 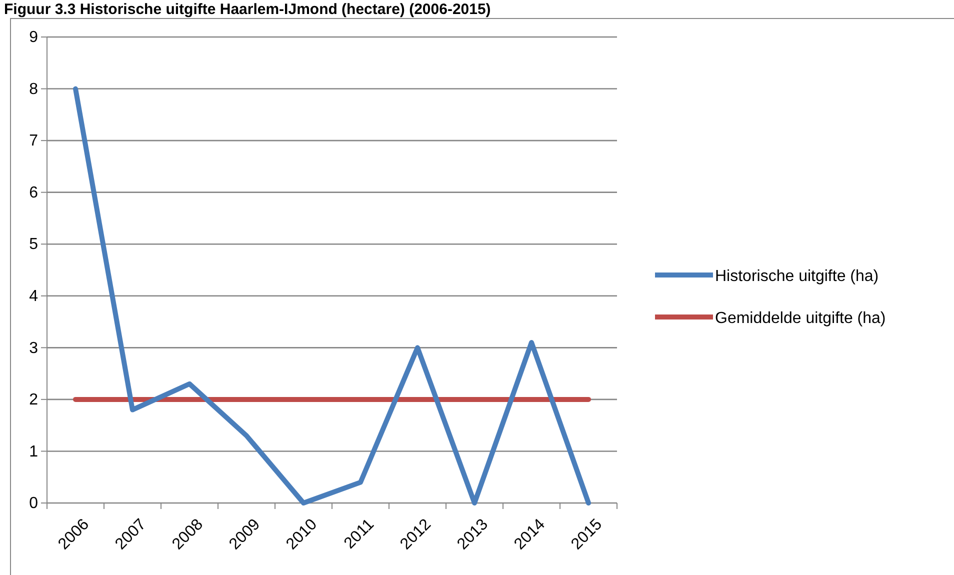 What do you see at coordinates (33, 451) in the screenshot?
I see `y-tick-label: 1` at bounding box center [33, 451].